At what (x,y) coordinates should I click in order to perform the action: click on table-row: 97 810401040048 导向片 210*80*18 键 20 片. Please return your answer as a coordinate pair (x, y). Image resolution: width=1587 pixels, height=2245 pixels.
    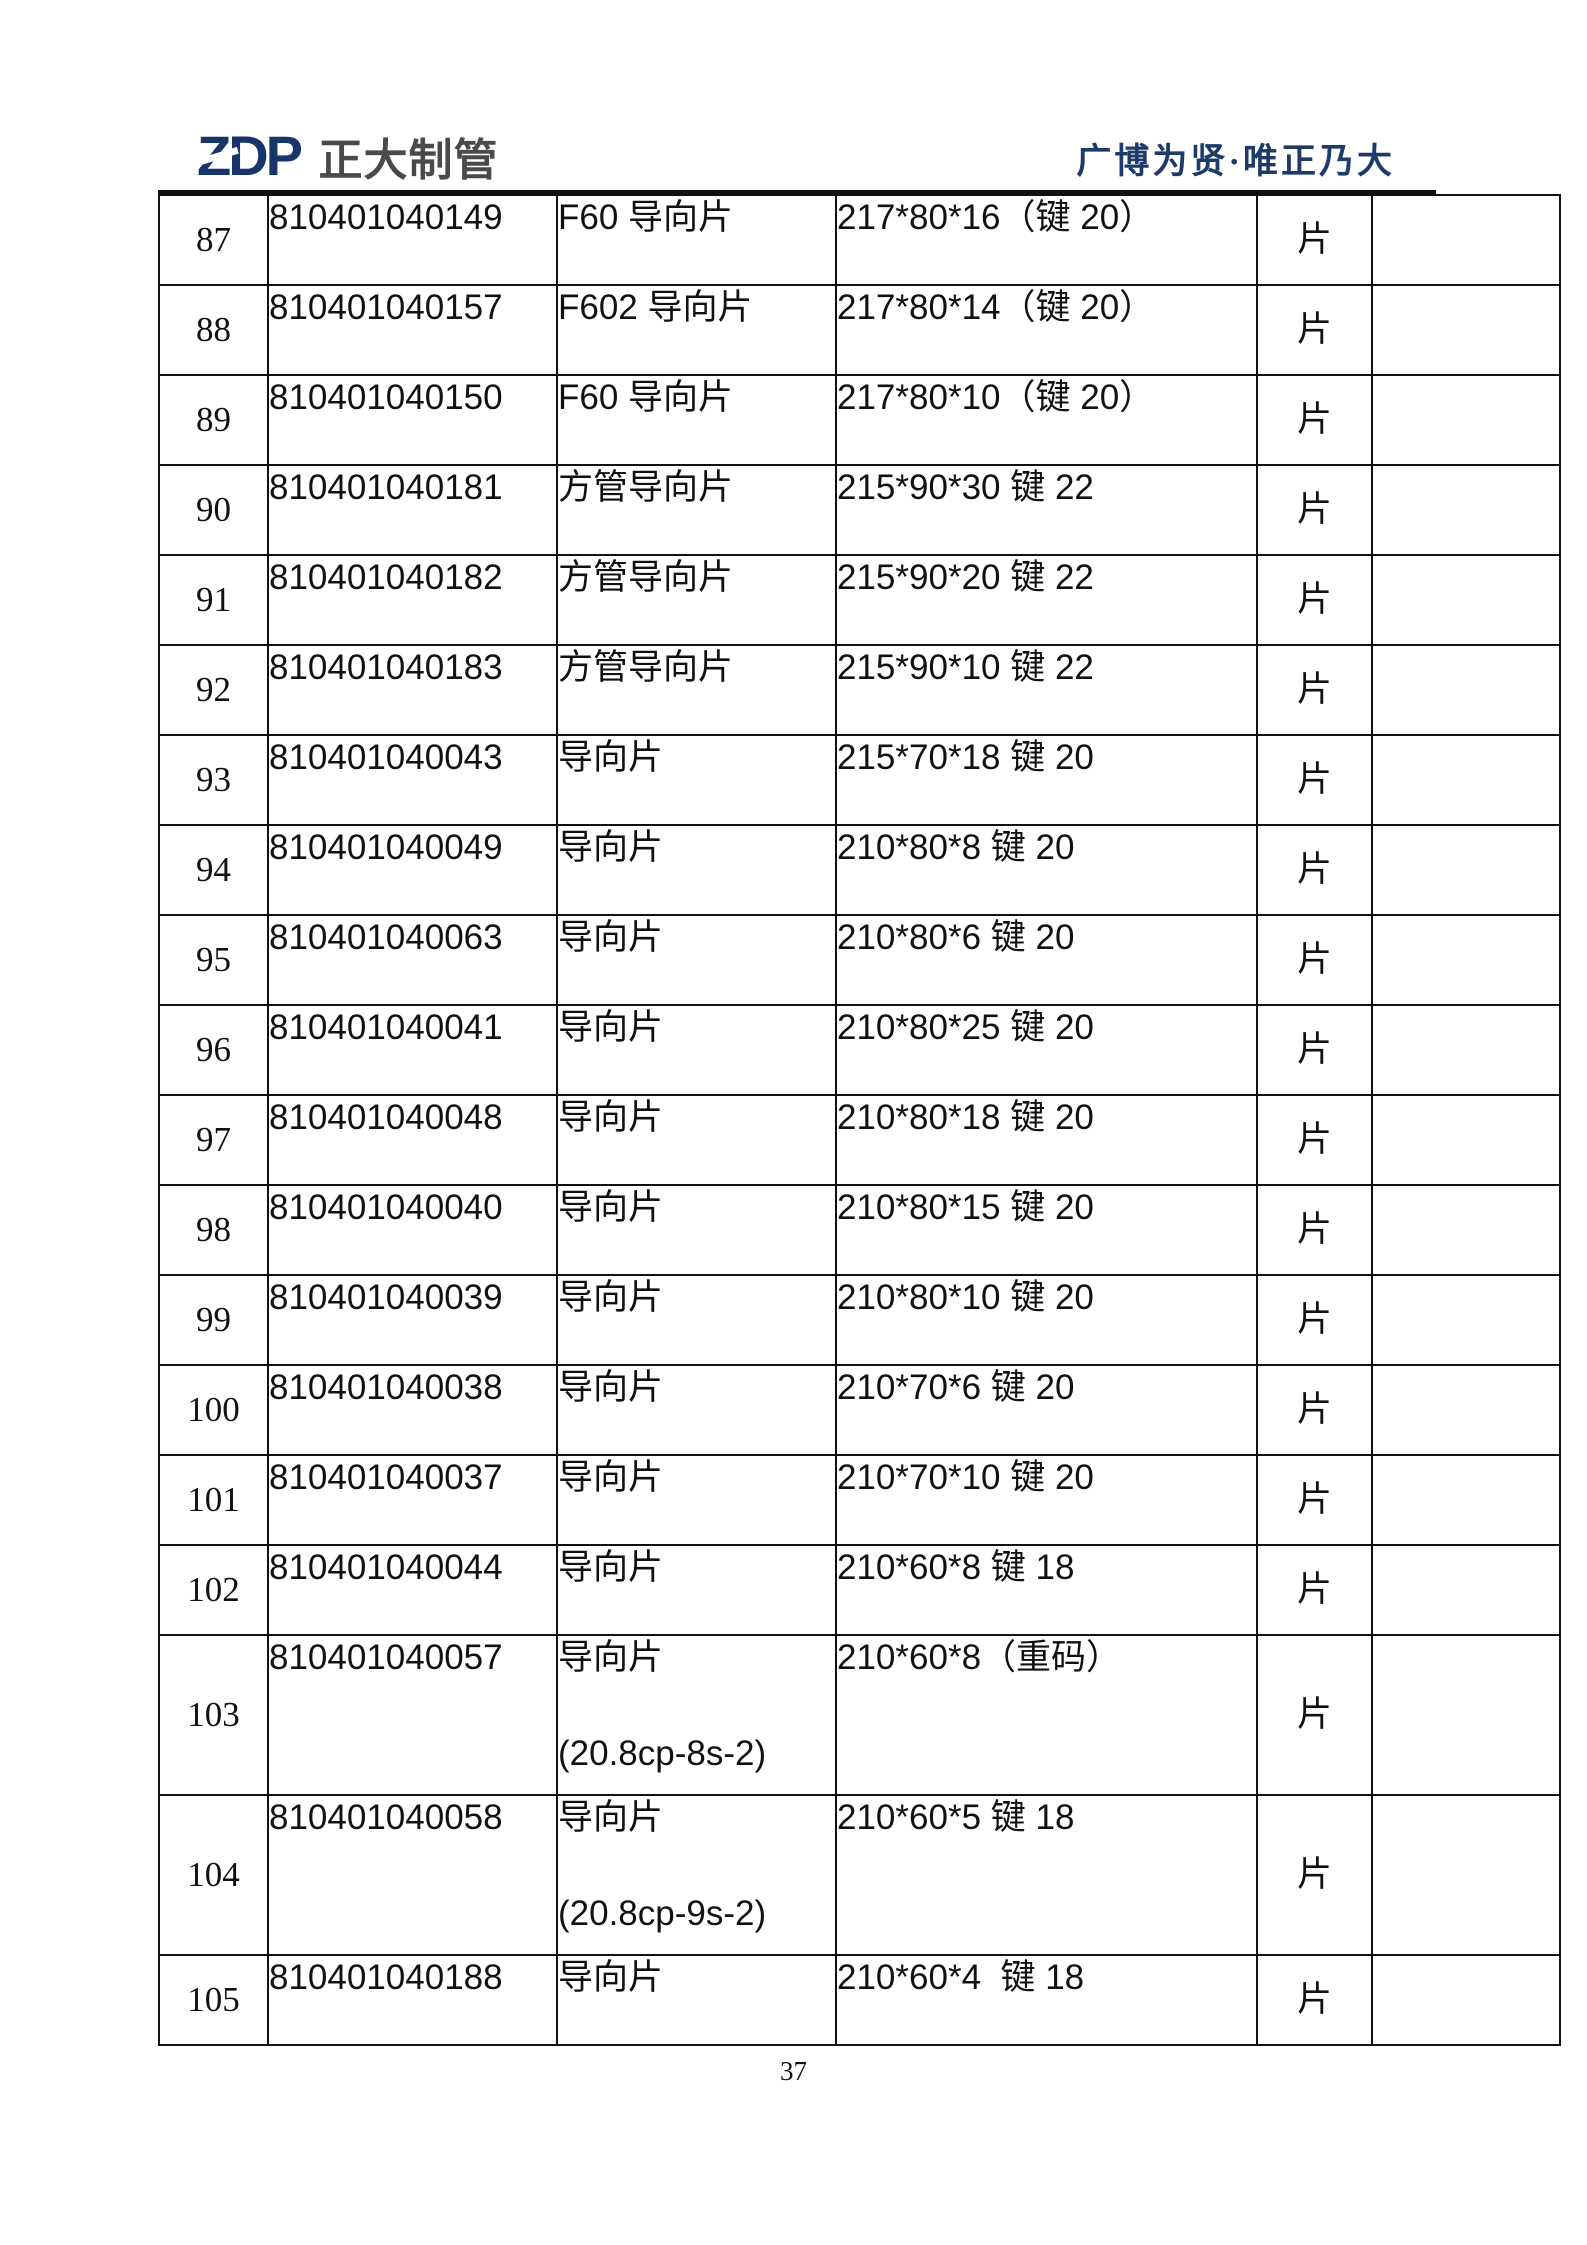
    Looking at the image, I should click on (859, 1140).